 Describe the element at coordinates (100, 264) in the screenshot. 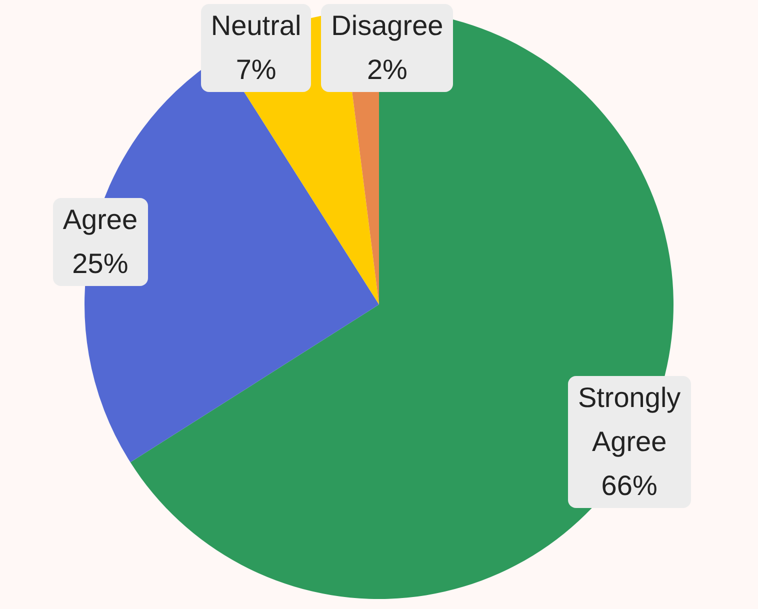

I see `data-label: 25%` at that location.